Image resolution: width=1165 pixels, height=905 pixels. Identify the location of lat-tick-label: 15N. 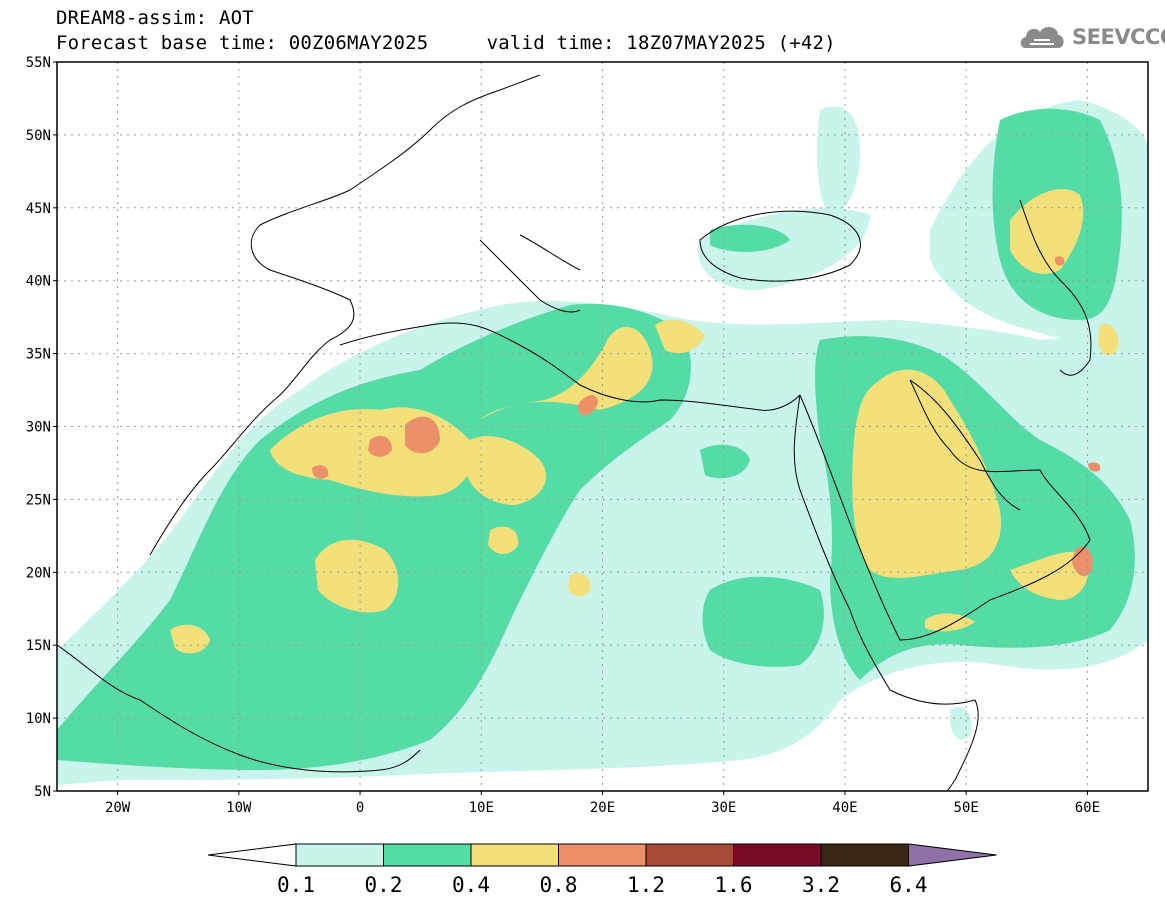
(38, 646).